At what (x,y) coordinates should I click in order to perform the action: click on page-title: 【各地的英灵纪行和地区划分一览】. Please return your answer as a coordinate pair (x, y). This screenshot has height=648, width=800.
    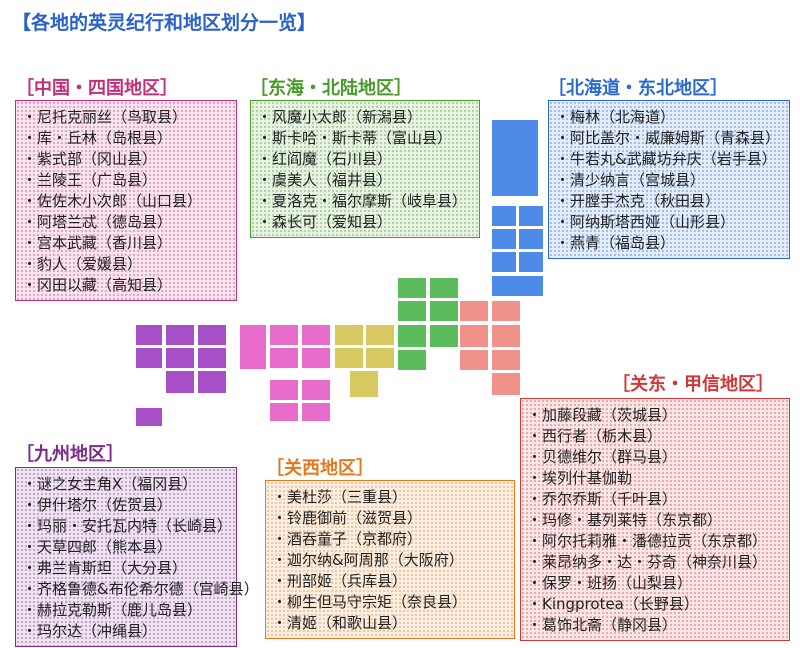
    Looking at the image, I should click on (164, 23).